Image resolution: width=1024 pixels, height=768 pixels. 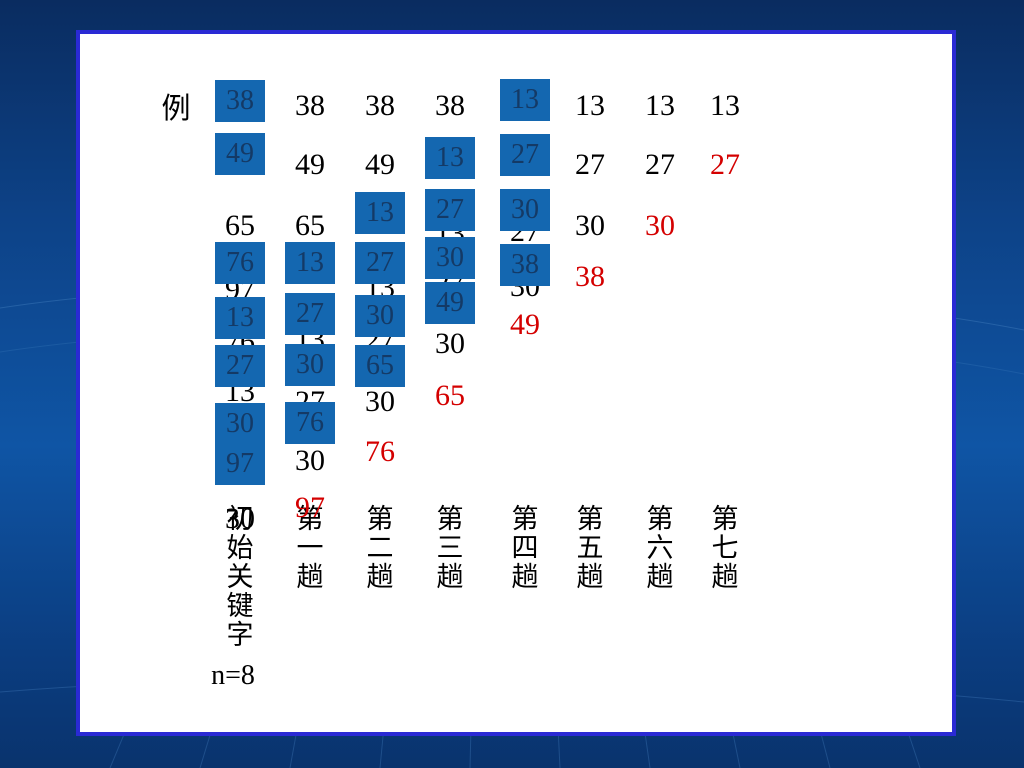 I want to click on number-red: 76, so click(x=380, y=451).